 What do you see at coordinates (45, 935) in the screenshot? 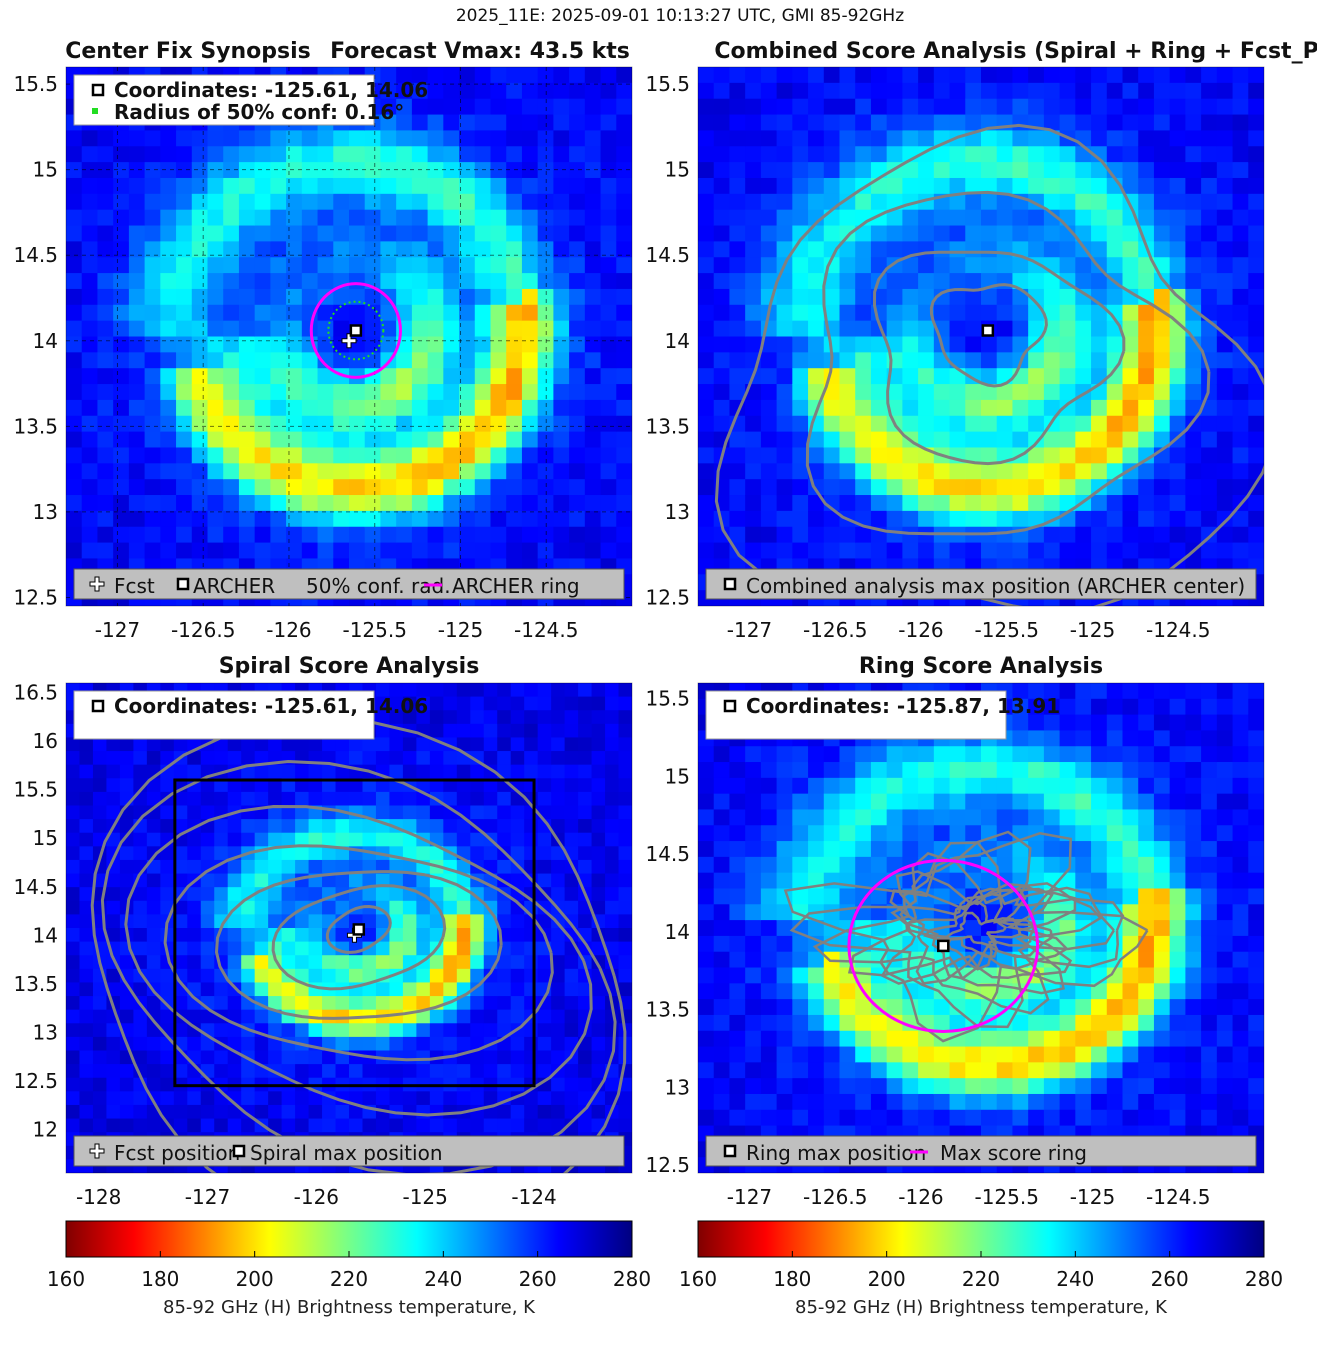
I see `y-tick-label: 14` at bounding box center [45, 935].